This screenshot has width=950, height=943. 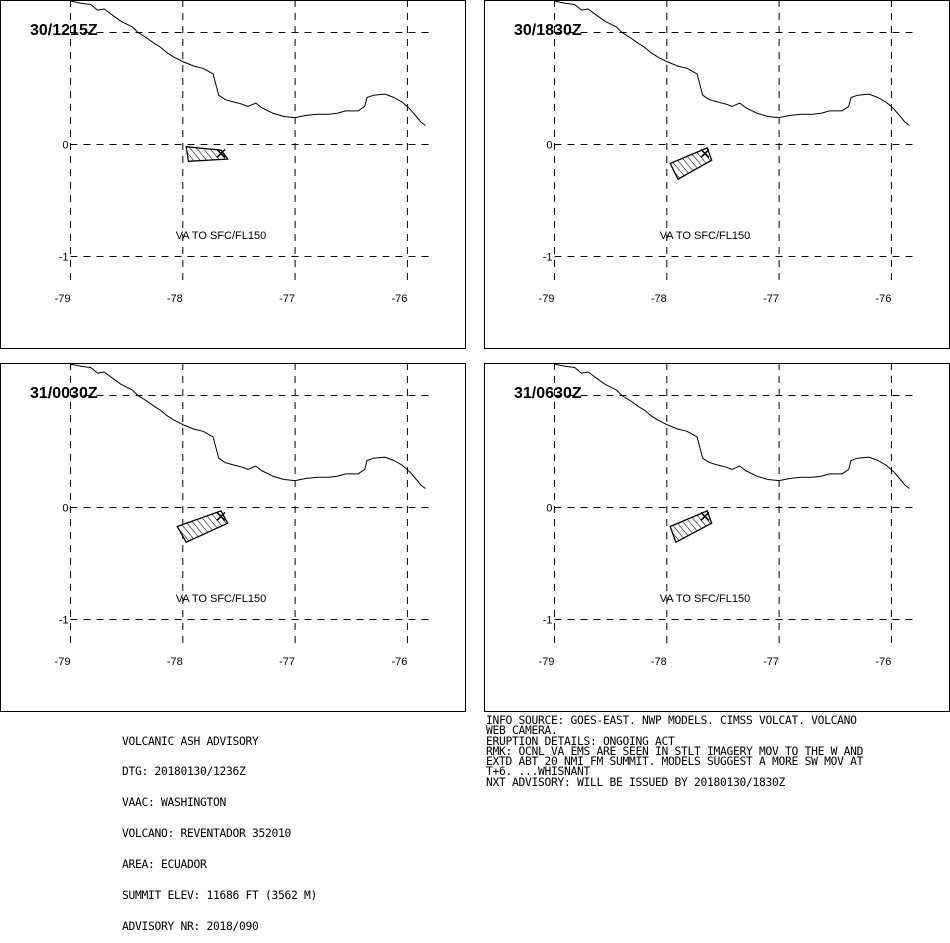 I want to click on forecast-time-label: 31/0630Z, so click(x=548, y=393).